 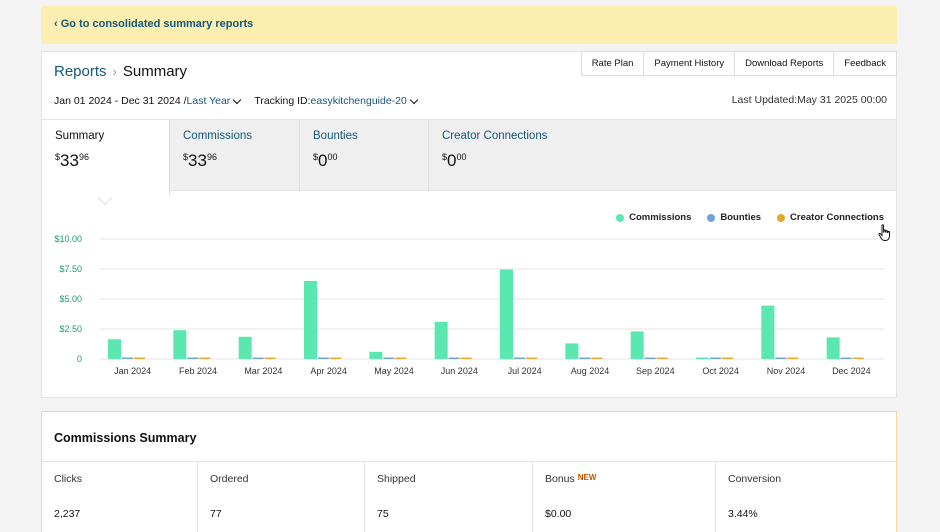 What do you see at coordinates (690, 63) in the screenshot?
I see `payment-history-button: Payment History` at bounding box center [690, 63].